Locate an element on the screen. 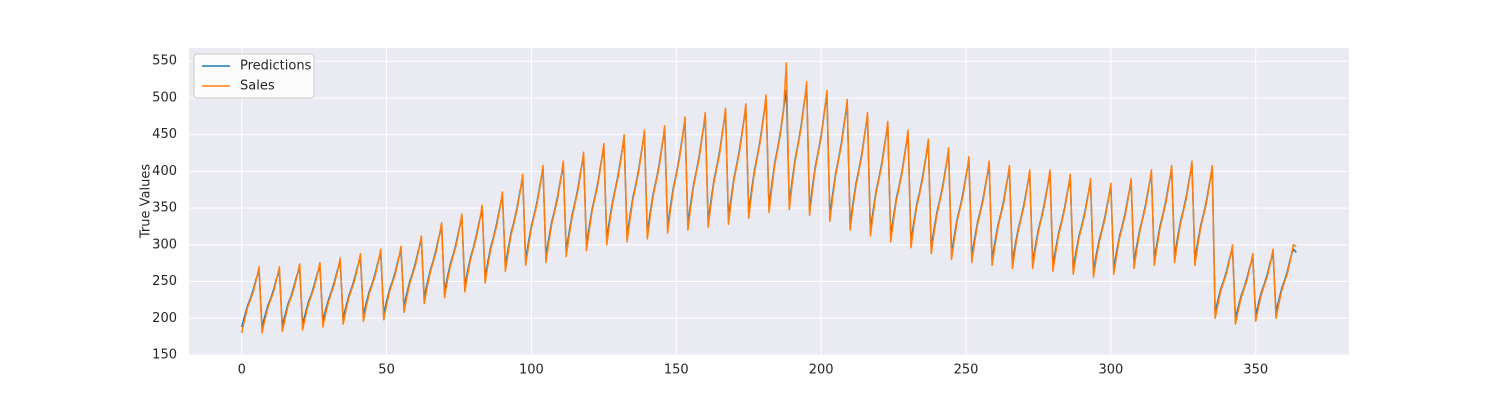 This screenshot has height=404, width=1500. x-tick-label: 250 is located at coordinates (966, 370).